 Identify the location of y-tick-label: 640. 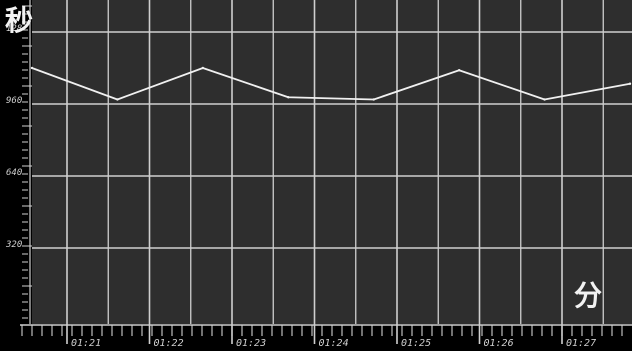
(14, 173).